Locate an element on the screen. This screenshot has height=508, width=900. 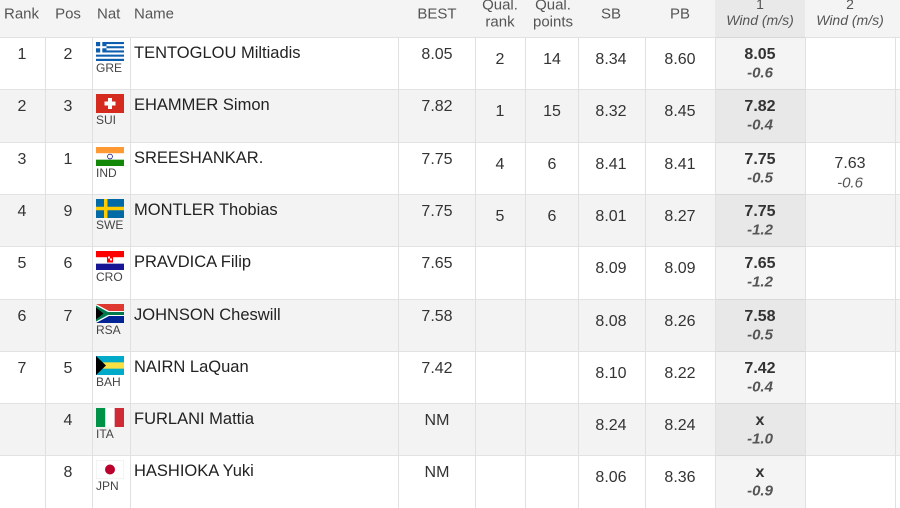
athlete-name: FURLANI Mattia is located at coordinates (194, 418).